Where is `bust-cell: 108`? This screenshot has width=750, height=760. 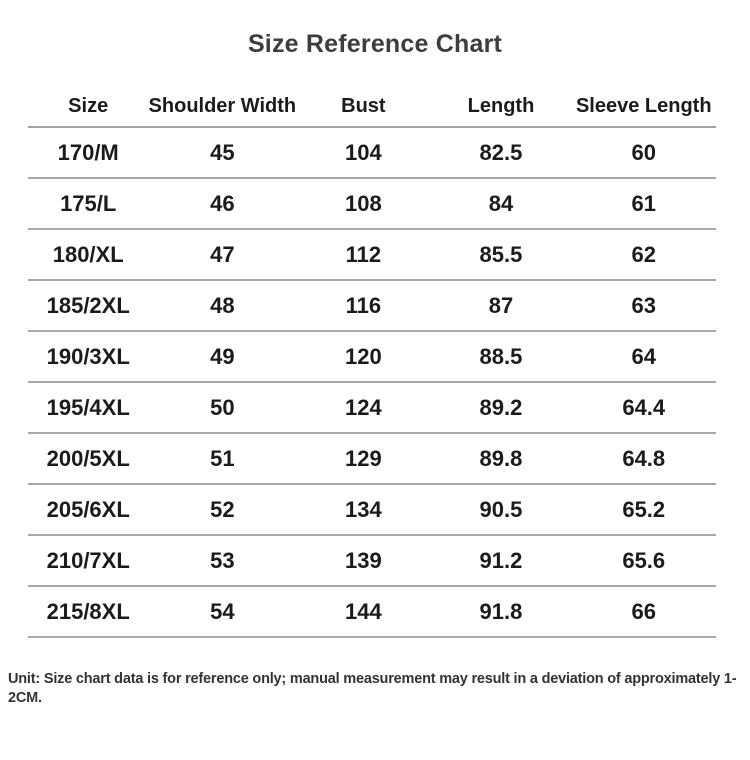 bust-cell: 108 is located at coordinates (363, 204).